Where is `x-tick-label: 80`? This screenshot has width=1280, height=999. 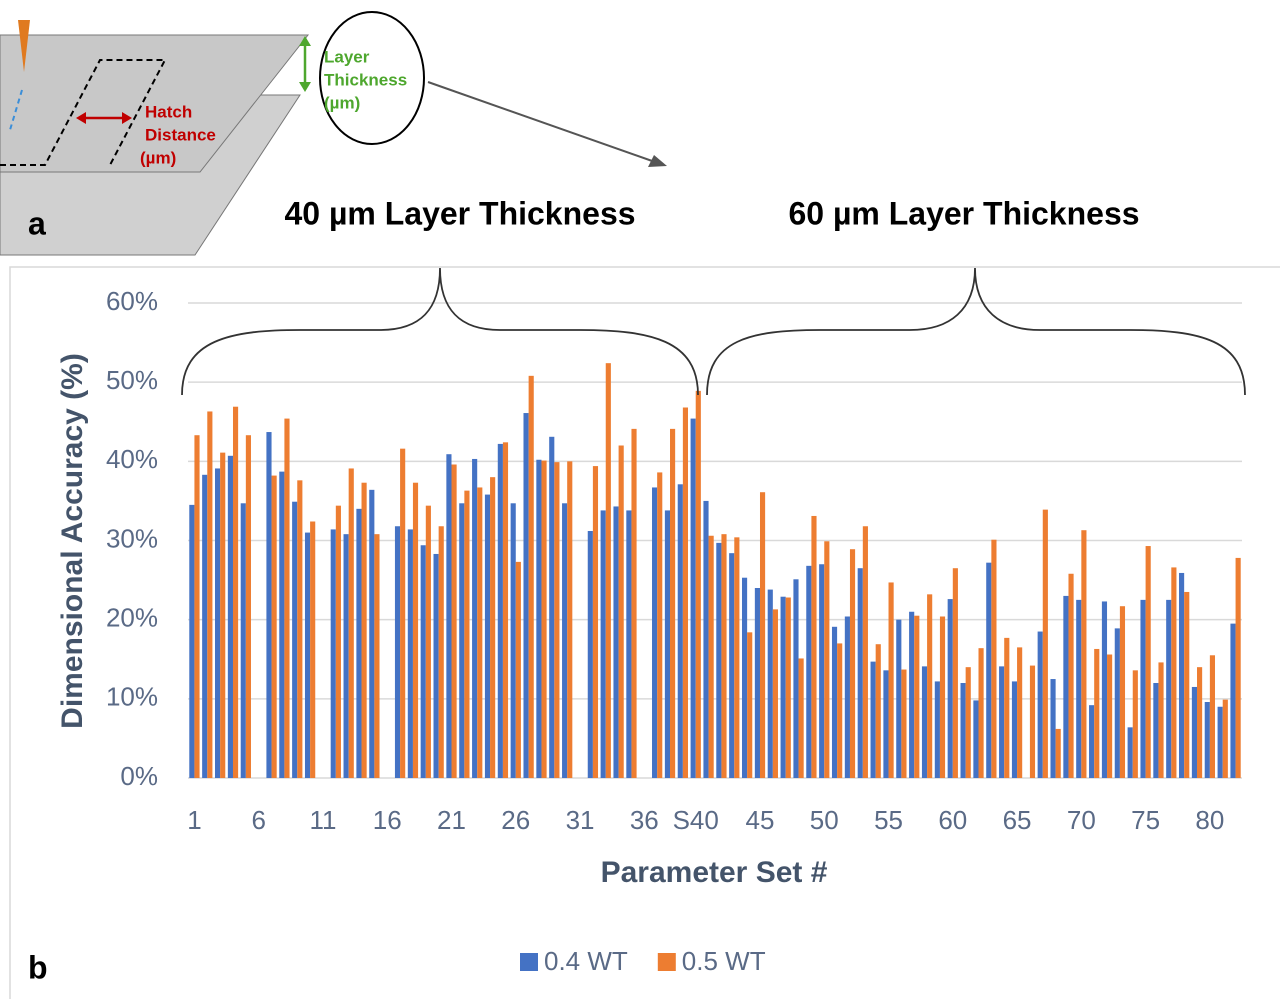
x-tick-label: 80 is located at coordinates (1209, 820).